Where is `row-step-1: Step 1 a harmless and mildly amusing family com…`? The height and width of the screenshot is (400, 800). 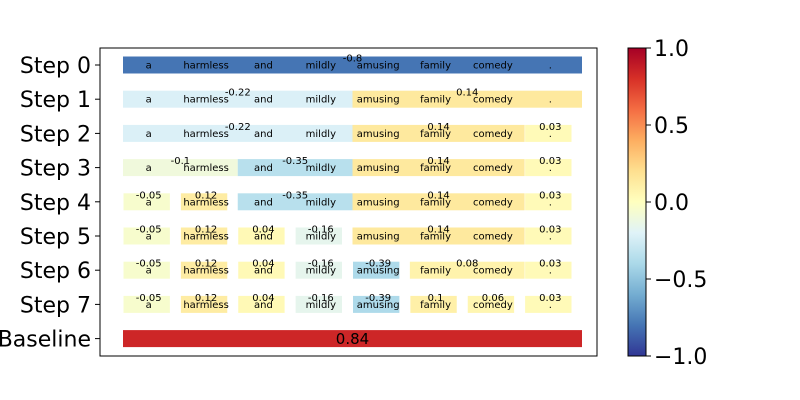 row-step-1: Step 1 a harmless and mildly amusing family com… is located at coordinates (301, 100).